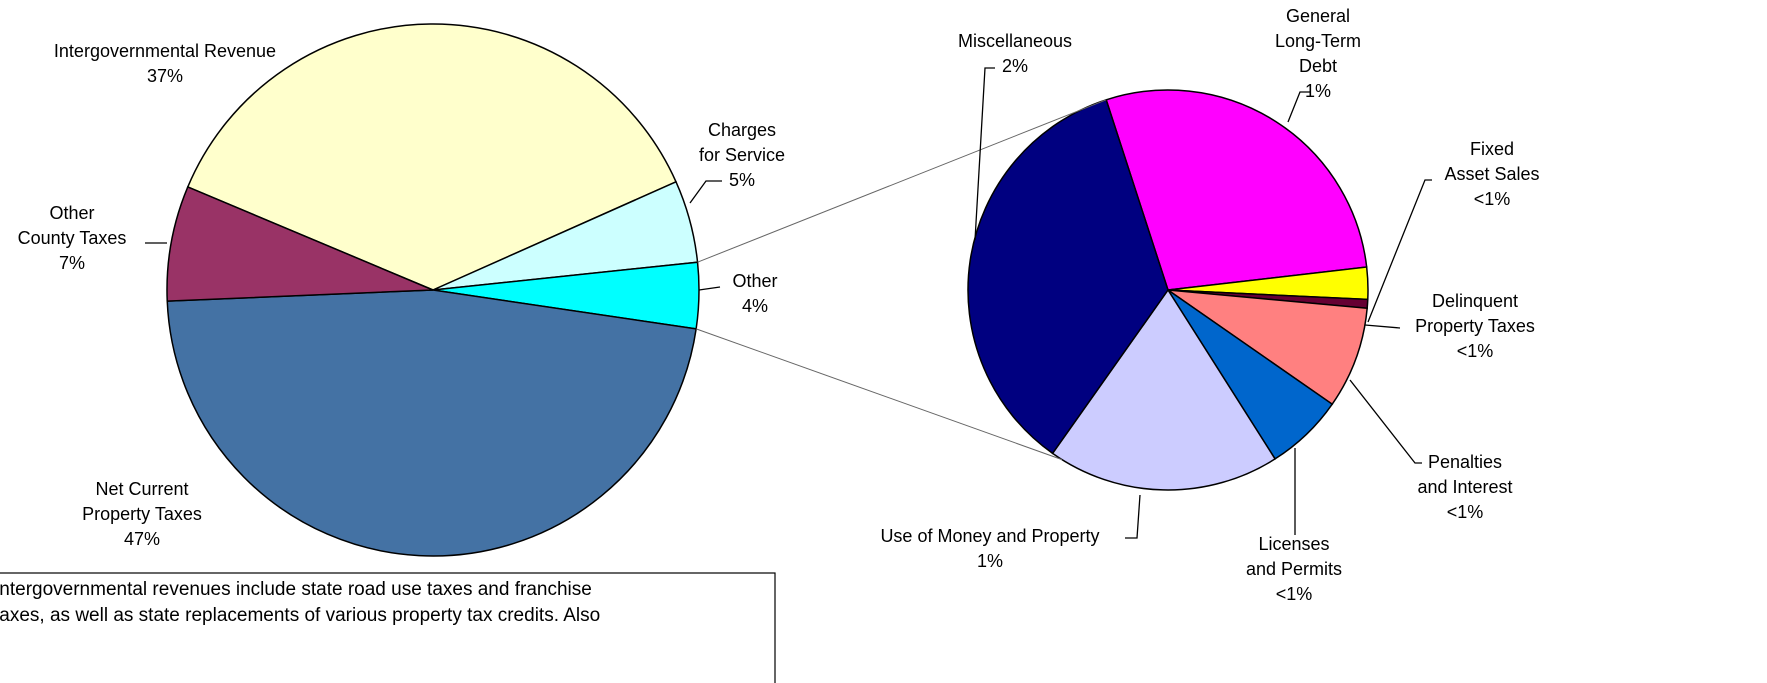 The width and height of the screenshot is (1767, 683). Describe the element at coordinates (1491, 174) in the screenshot. I see `slice-label: Asset Sales` at that location.